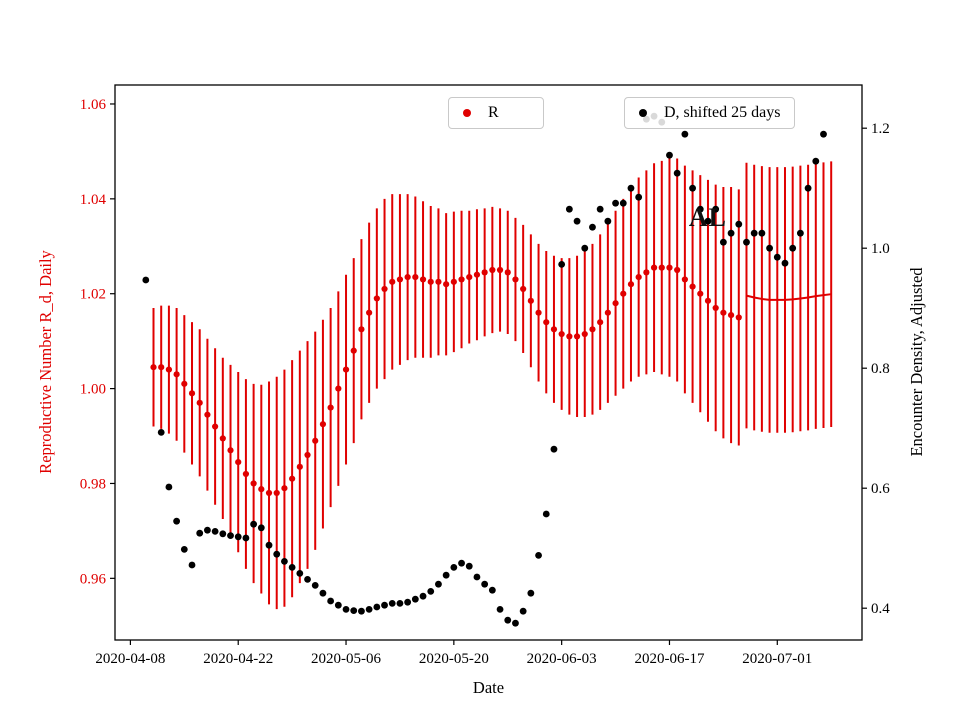 The image size is (960, 720). Describe the element at coordinates (93, 484) in the screenshot. I see `svg-text: 0.98` at that location.